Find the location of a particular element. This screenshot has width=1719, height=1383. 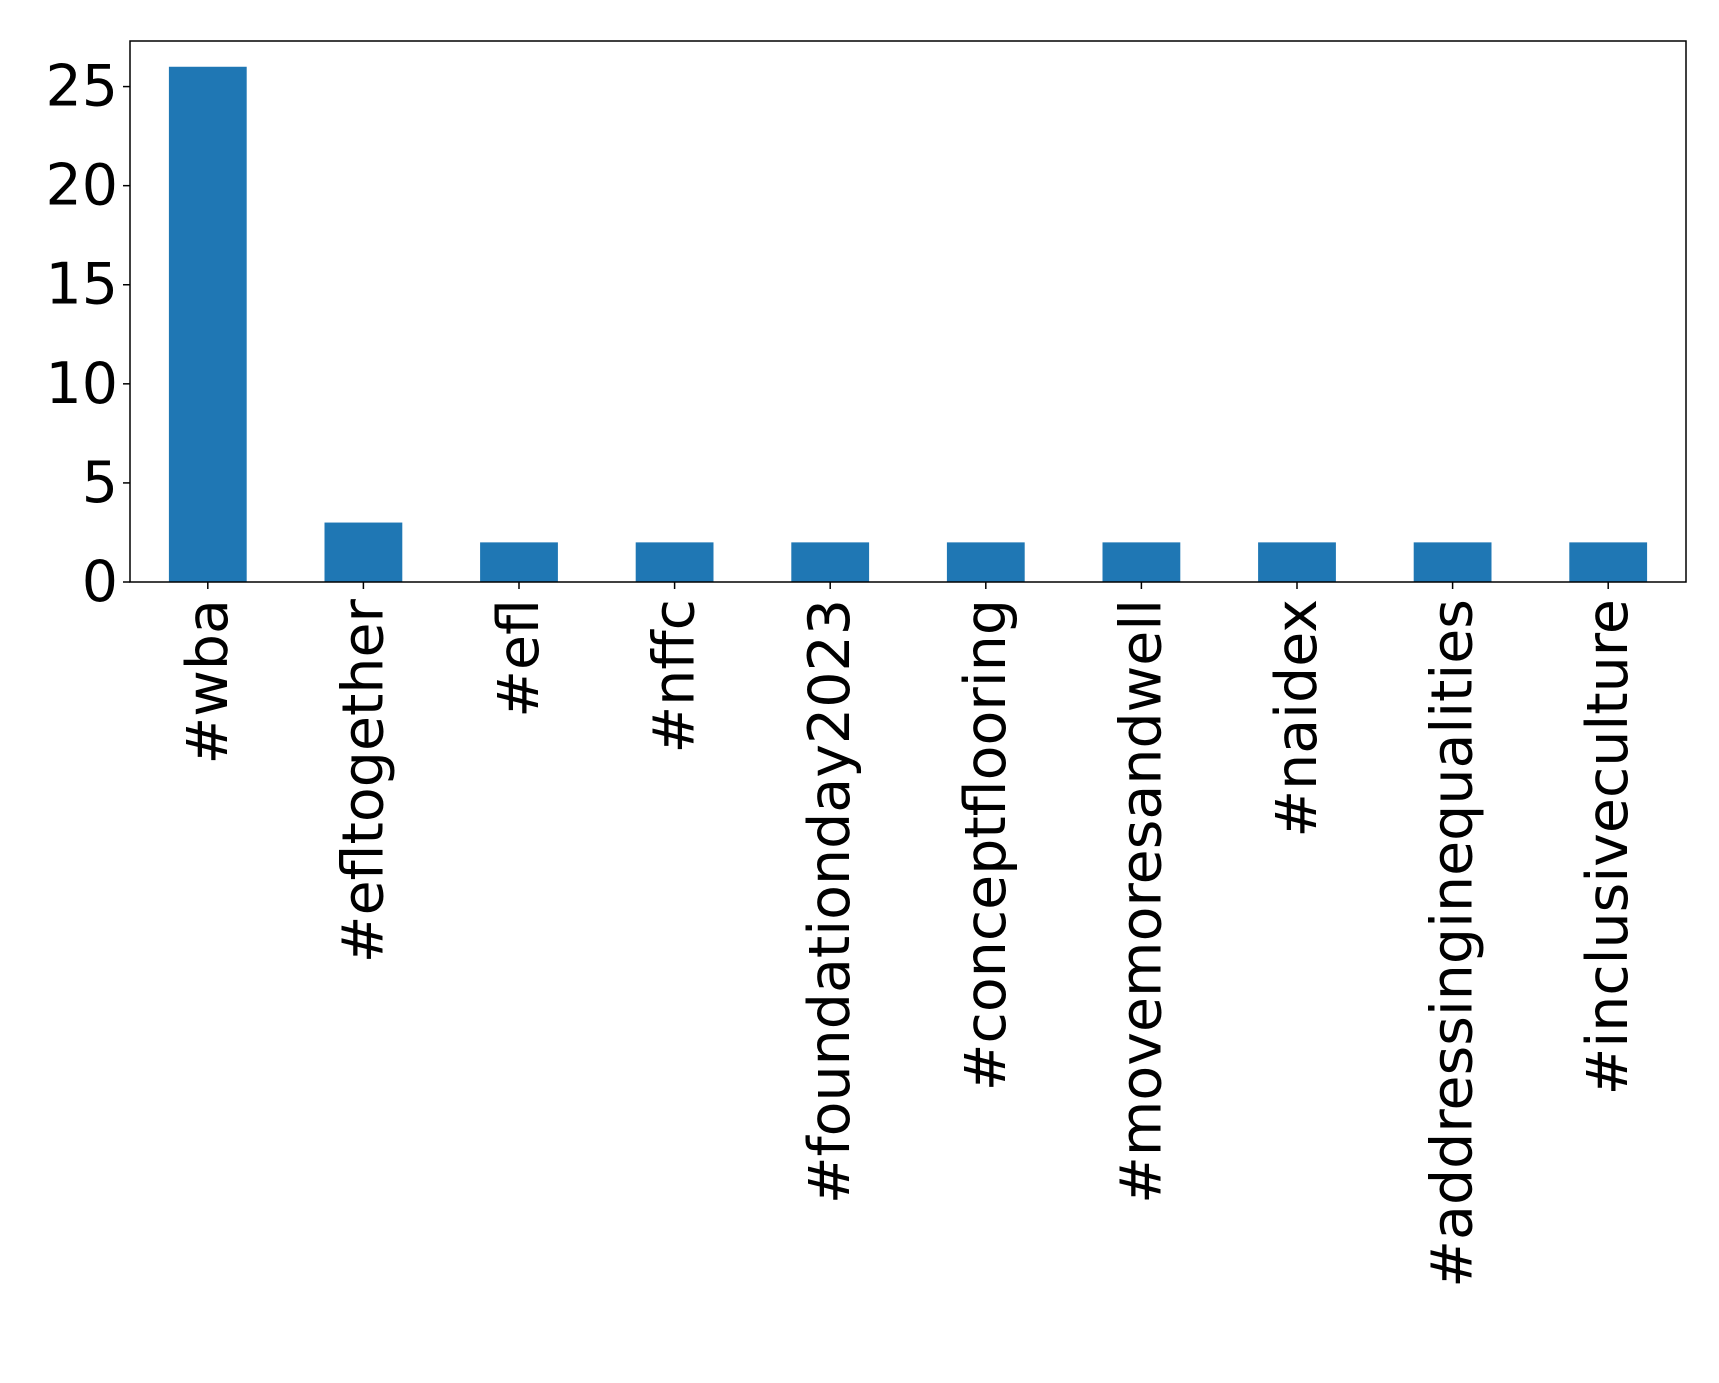

y-tick-label: 5 is located at coordinates (100, 483).